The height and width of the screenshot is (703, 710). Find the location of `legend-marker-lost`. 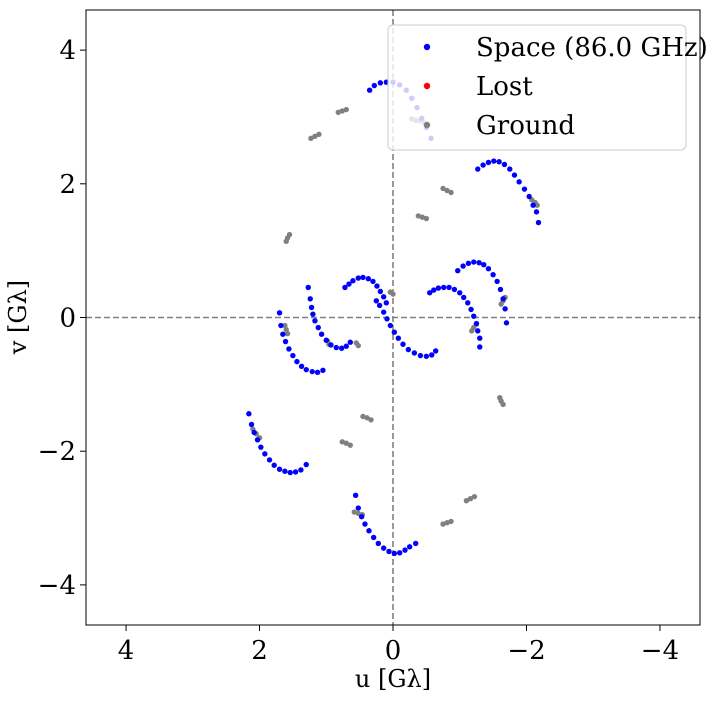

legend-marker-lost is located at coordinates (427, 86).